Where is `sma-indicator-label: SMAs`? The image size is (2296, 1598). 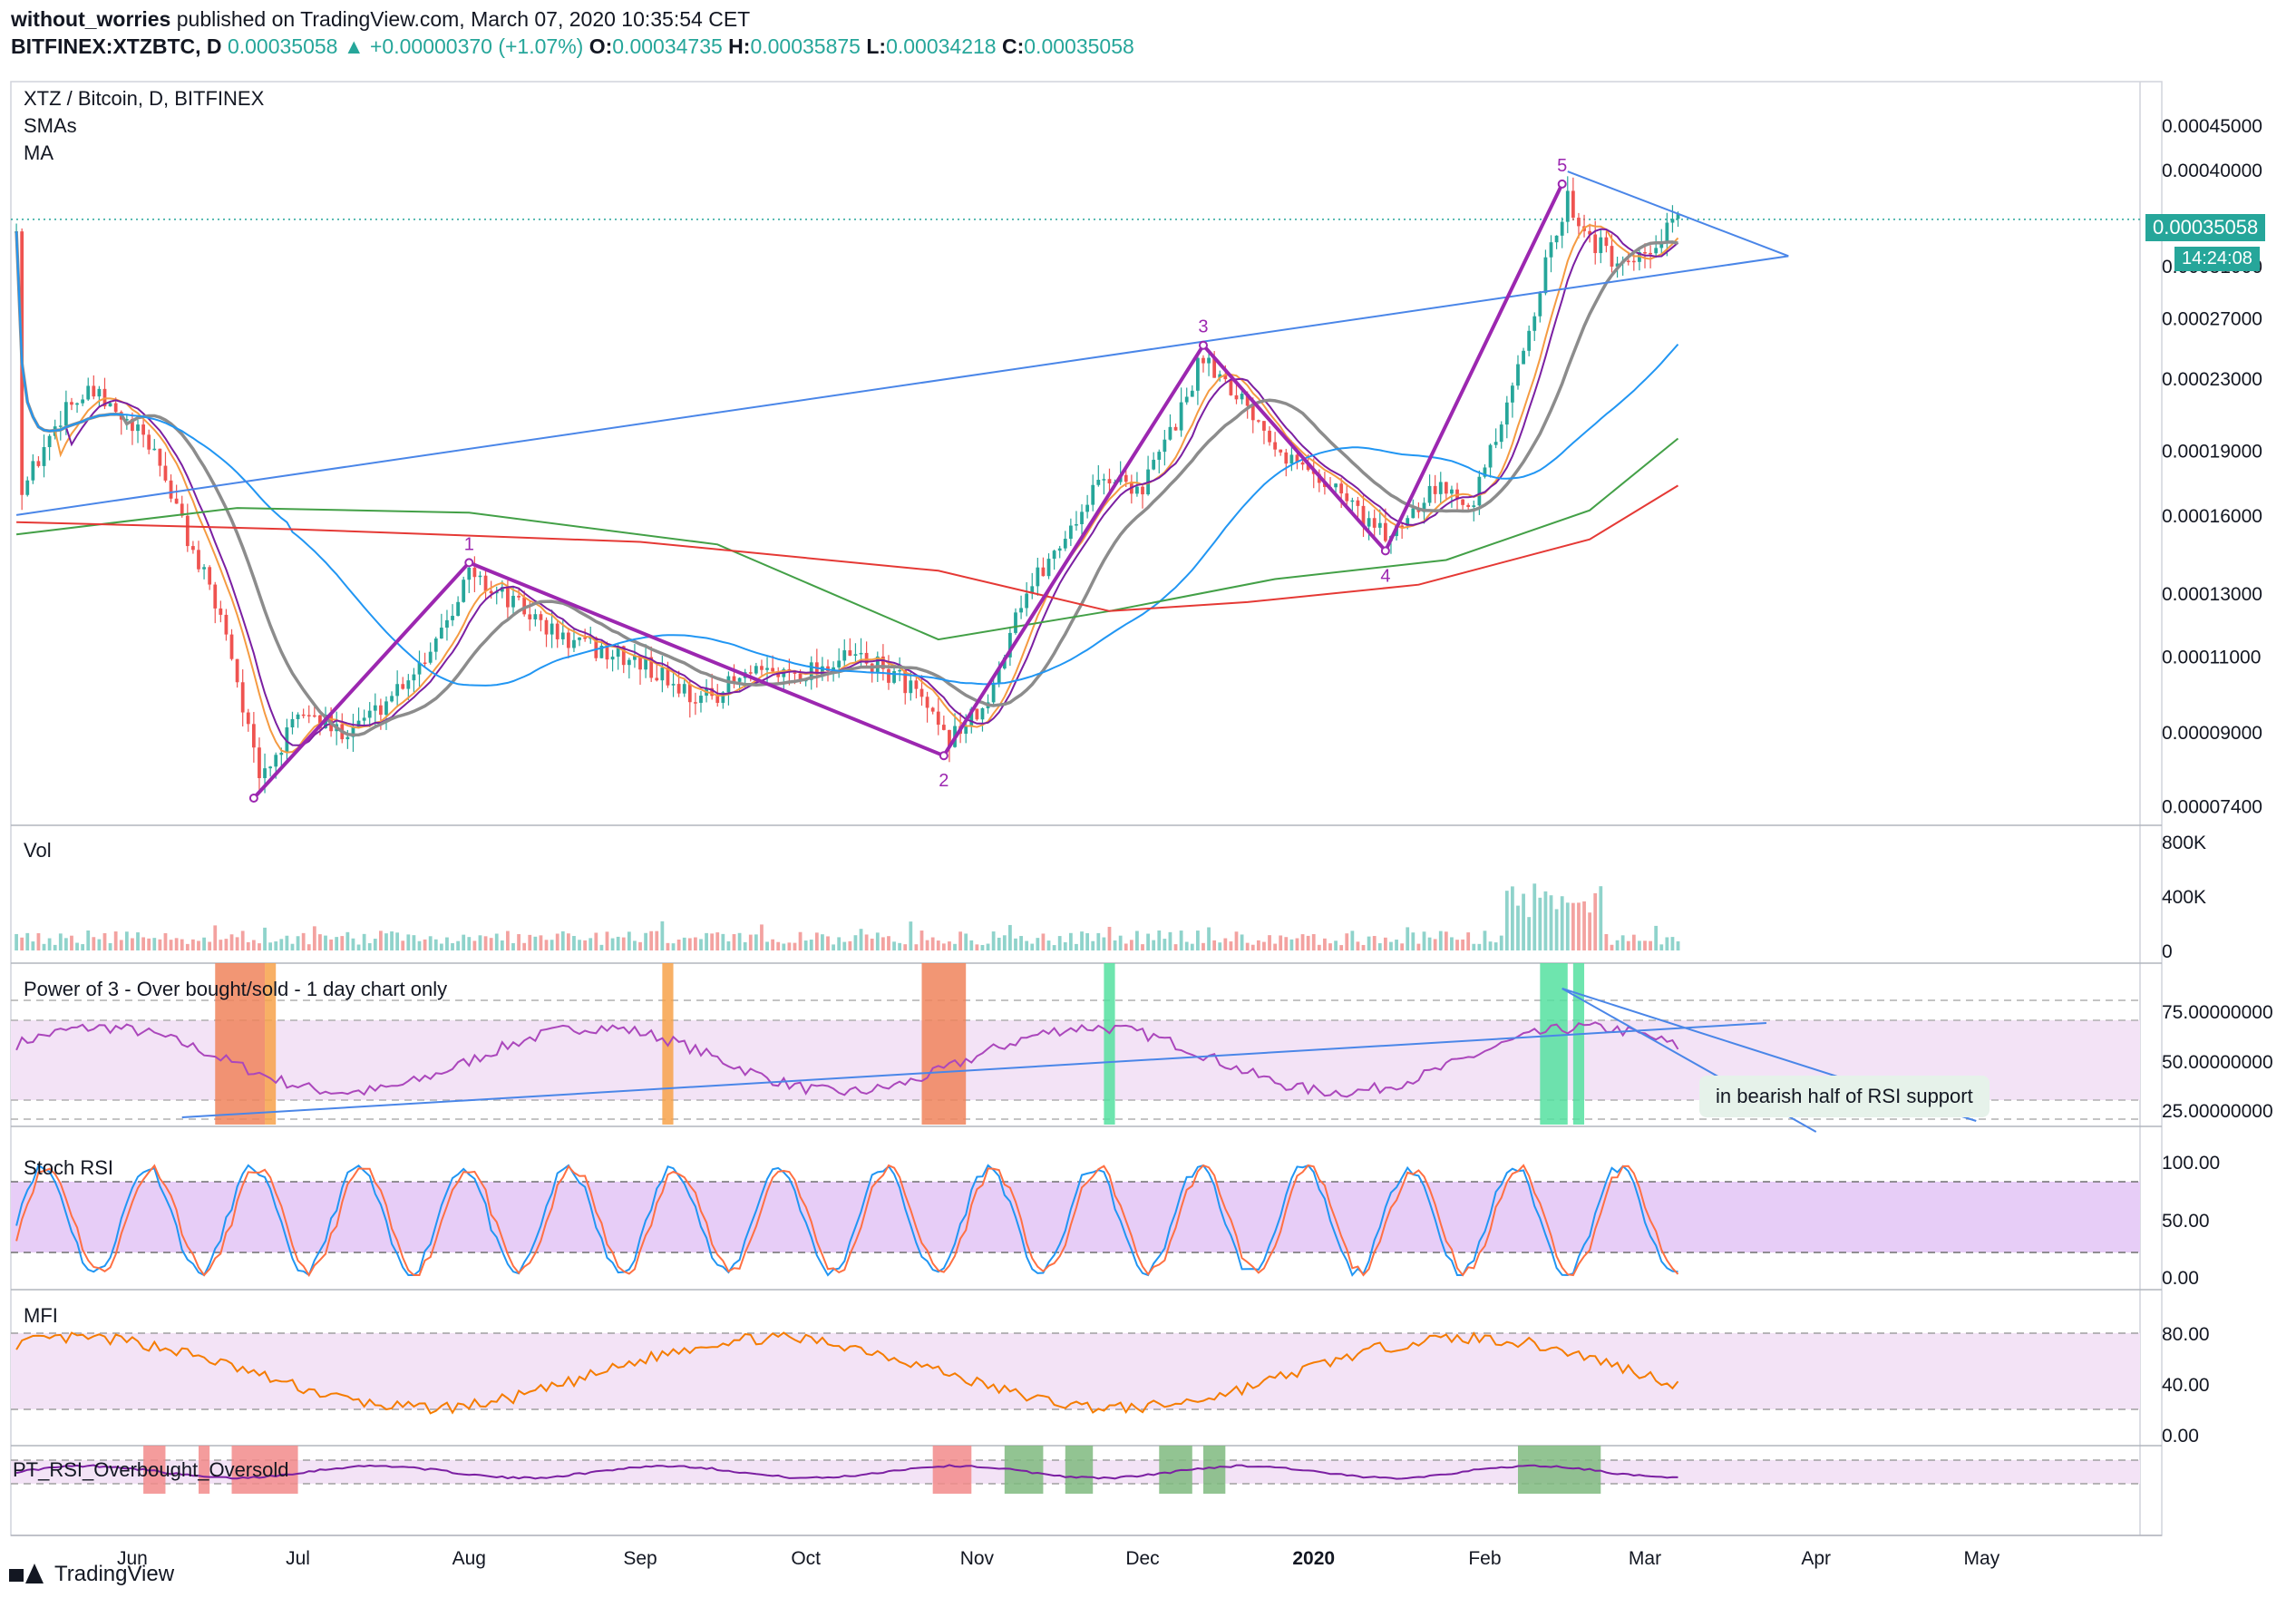 sma-indicator-label: SMAs is located at coordinates (50, 125).